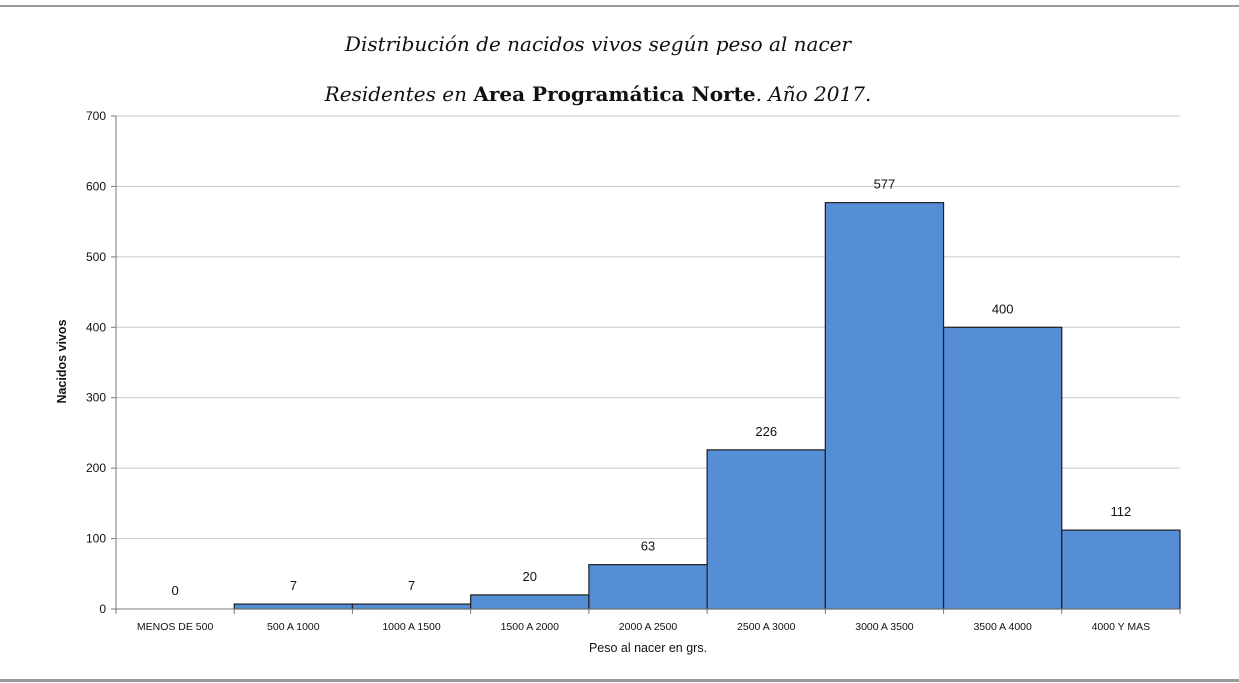 This screenshot has height=683, width=1239. I want to click on subtitle-bold: Area Programática Norte, so click(614, 94).